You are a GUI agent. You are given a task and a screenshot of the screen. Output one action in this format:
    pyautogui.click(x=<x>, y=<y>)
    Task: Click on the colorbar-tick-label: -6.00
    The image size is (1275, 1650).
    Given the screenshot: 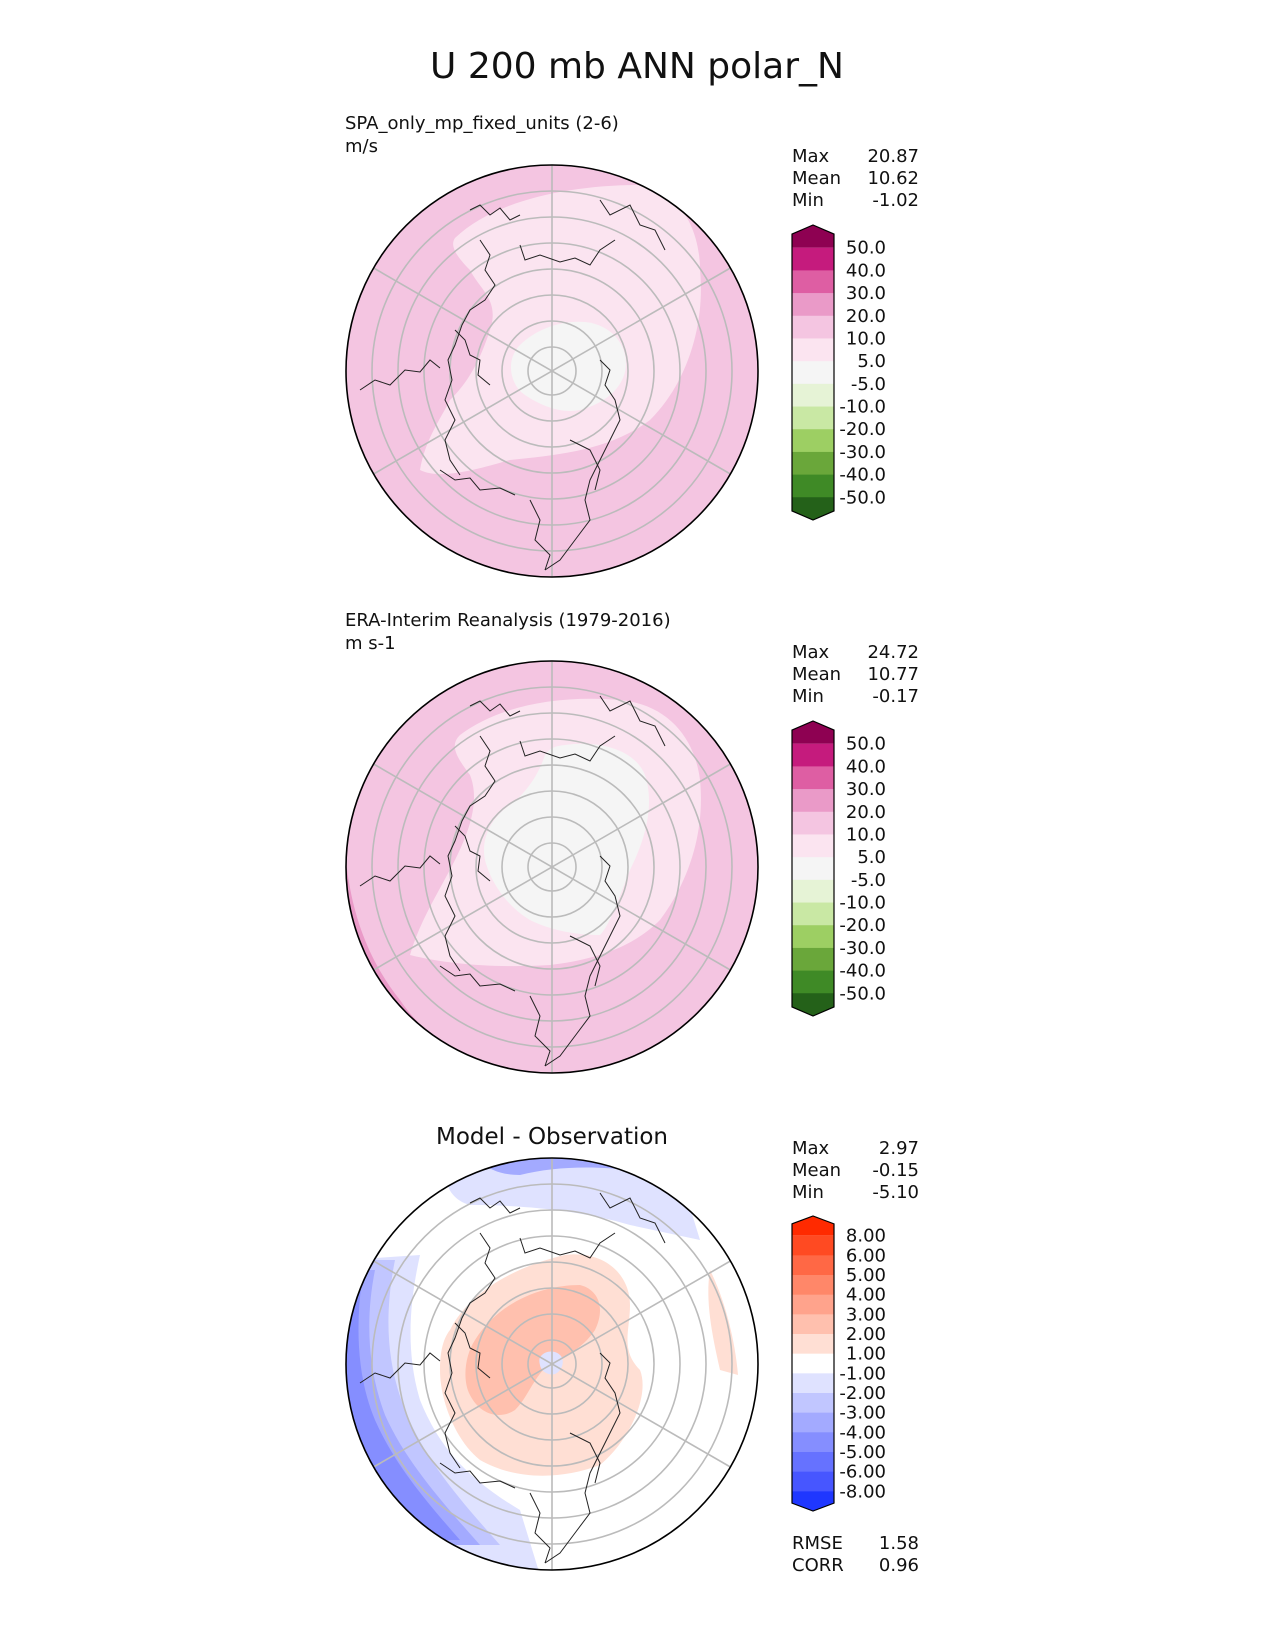 What is the action you would take?
    pyautogui.click(x=862, y=1472)
    